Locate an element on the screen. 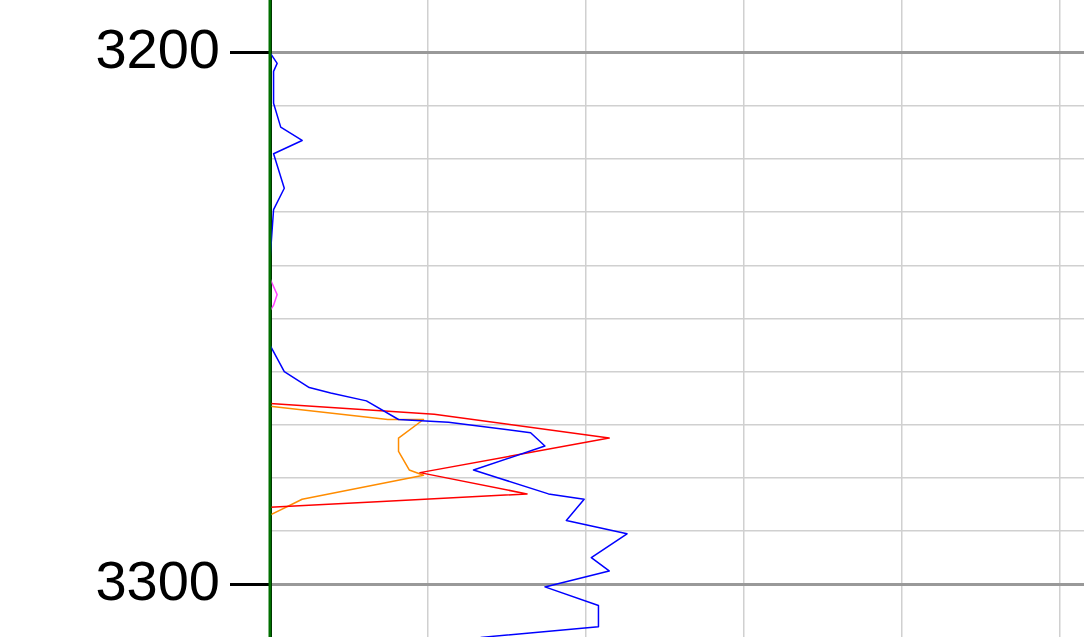 The width and height of the screenshot is (1084, 637). y-tick-label: 3200 is located at coordinates (157, 49).